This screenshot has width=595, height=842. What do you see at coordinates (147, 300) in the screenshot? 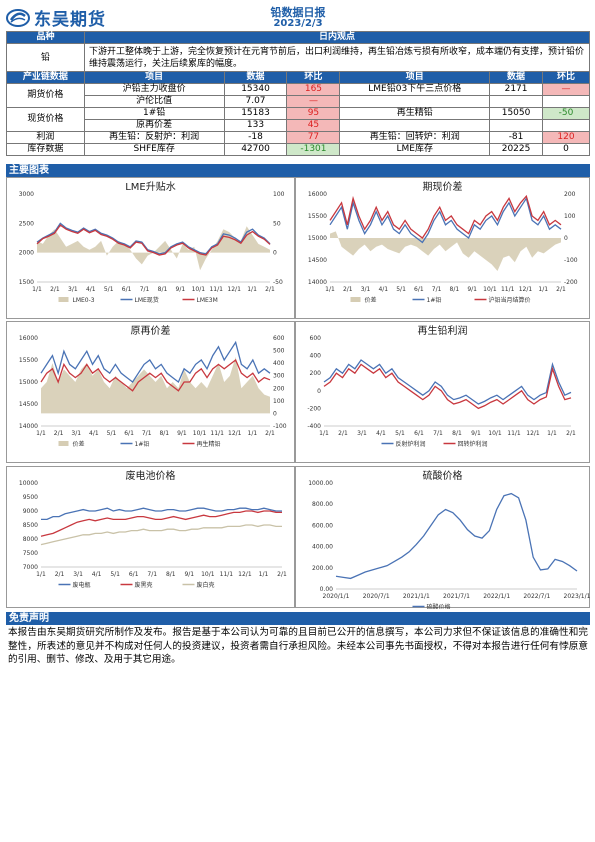
I see `legend-label: LME现货` at bounding box center [147, 300].